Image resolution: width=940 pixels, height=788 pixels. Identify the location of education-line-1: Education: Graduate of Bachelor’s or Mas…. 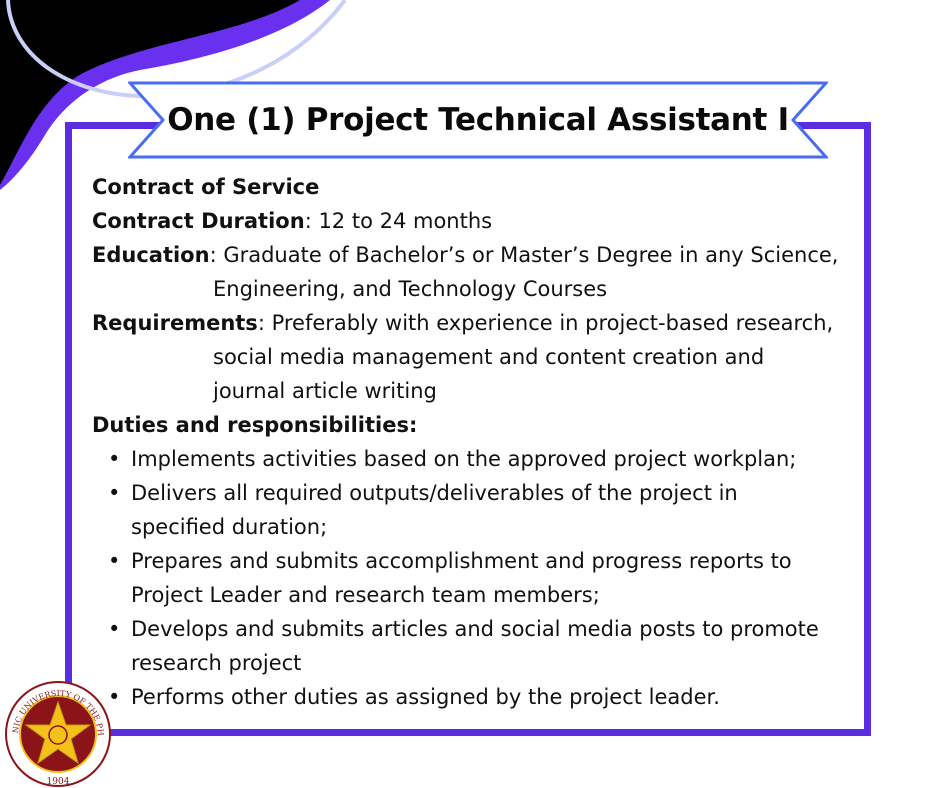
(479, 255).